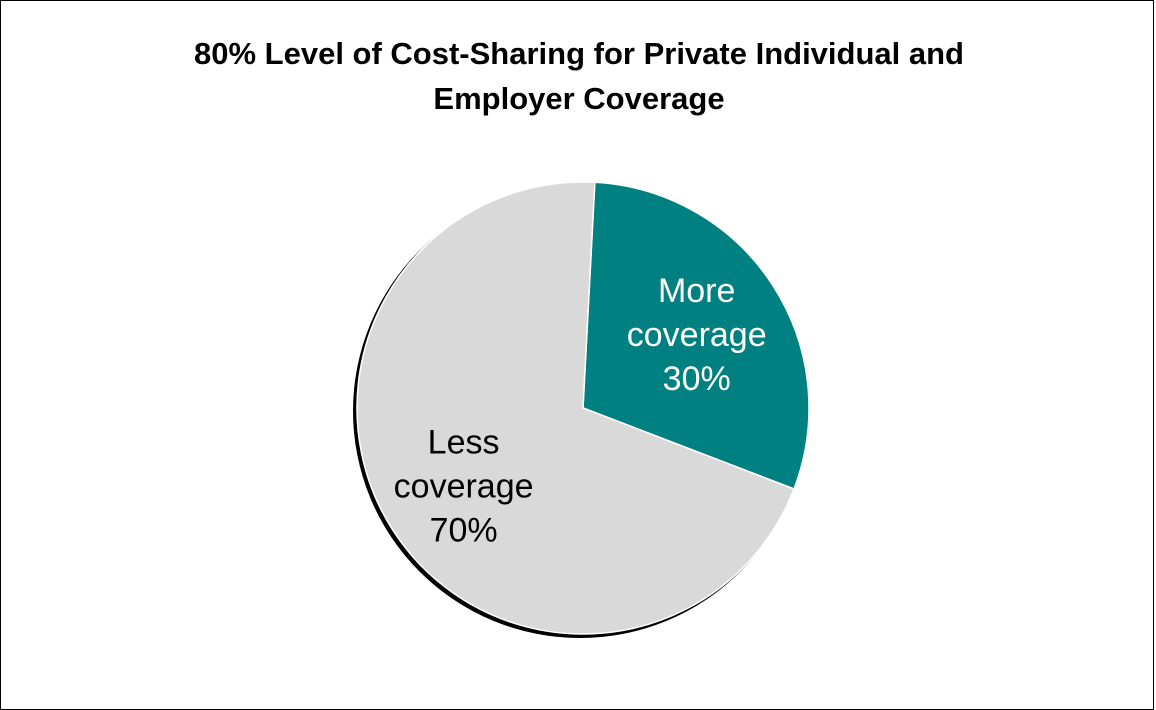  Describe the element at coordinates (464, 443) in the screenshot. I see `slice-label-line: Less` at that location.